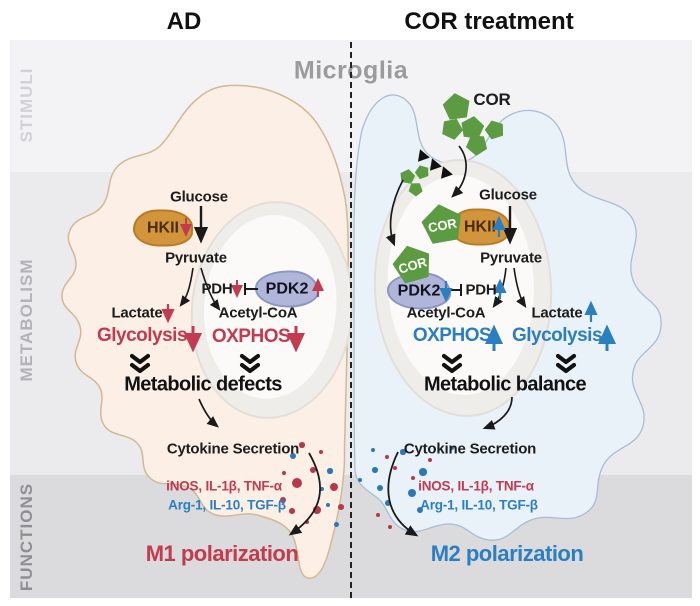 This screenshot has height=606, width=700. I want to click on m2-cytokines-right: Arg-1, IL-10, TGF-β, so click(479, 505).